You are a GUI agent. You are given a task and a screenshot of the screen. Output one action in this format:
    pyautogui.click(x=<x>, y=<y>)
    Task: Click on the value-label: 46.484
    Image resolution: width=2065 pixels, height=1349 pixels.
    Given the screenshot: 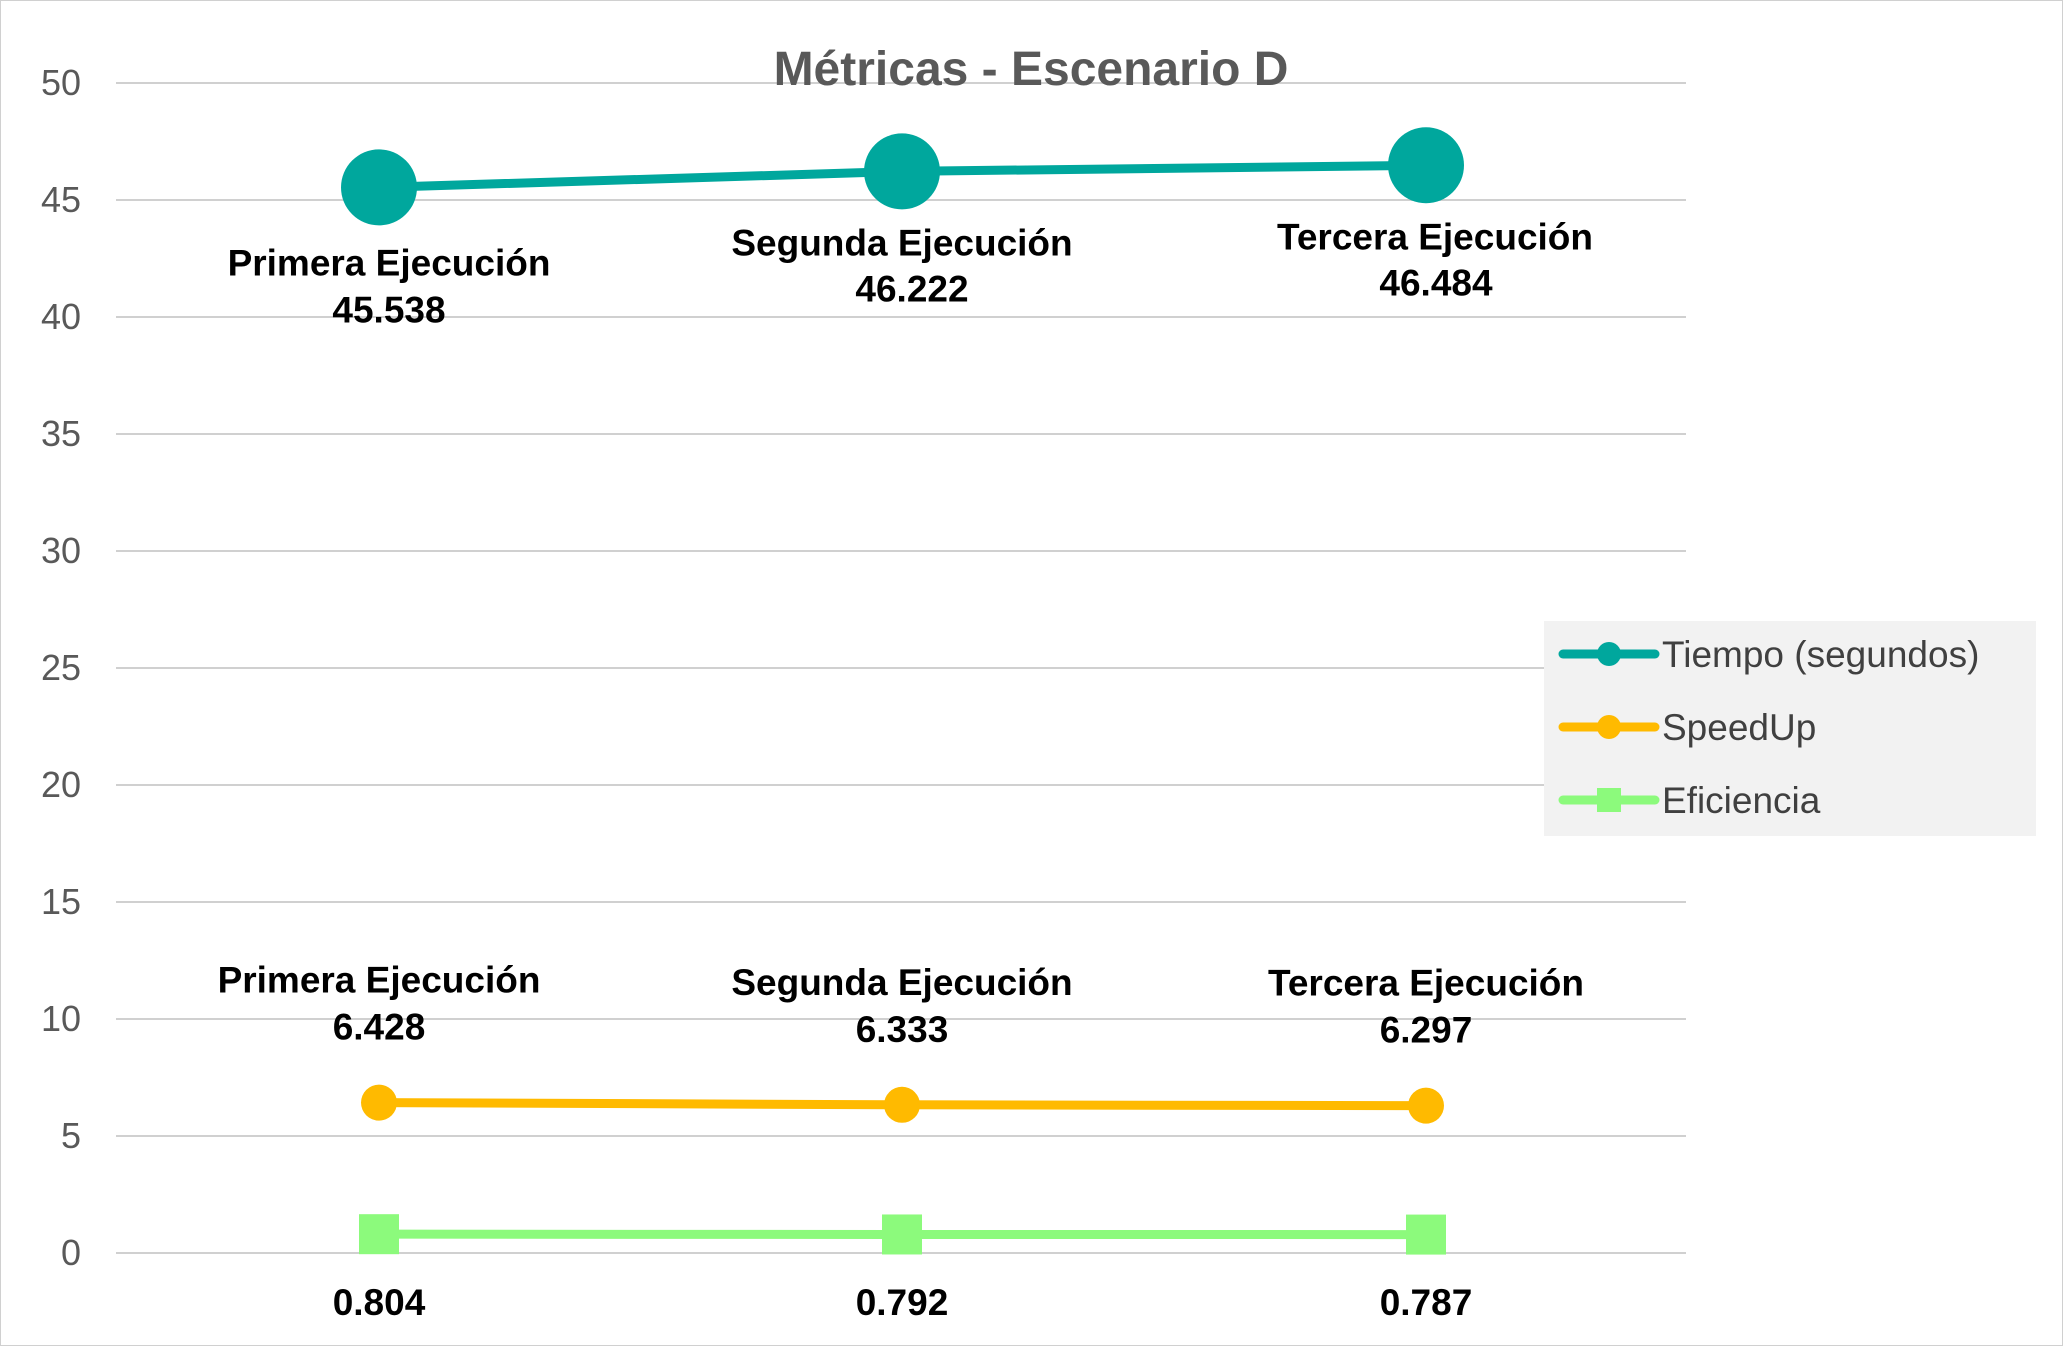 What is the action you would take?
    pyautogui.click(x=1436, y=282)
    